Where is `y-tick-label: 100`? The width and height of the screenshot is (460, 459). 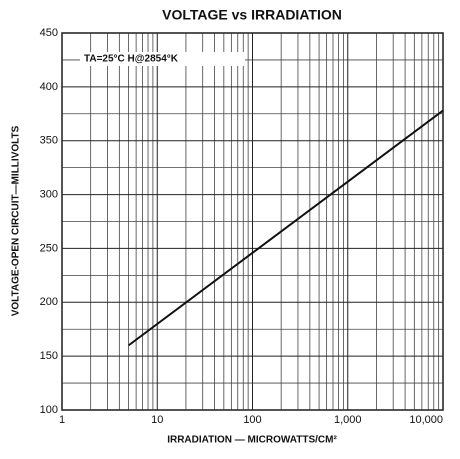
y-tick-label: 100 is located at coordinates (49, 410).